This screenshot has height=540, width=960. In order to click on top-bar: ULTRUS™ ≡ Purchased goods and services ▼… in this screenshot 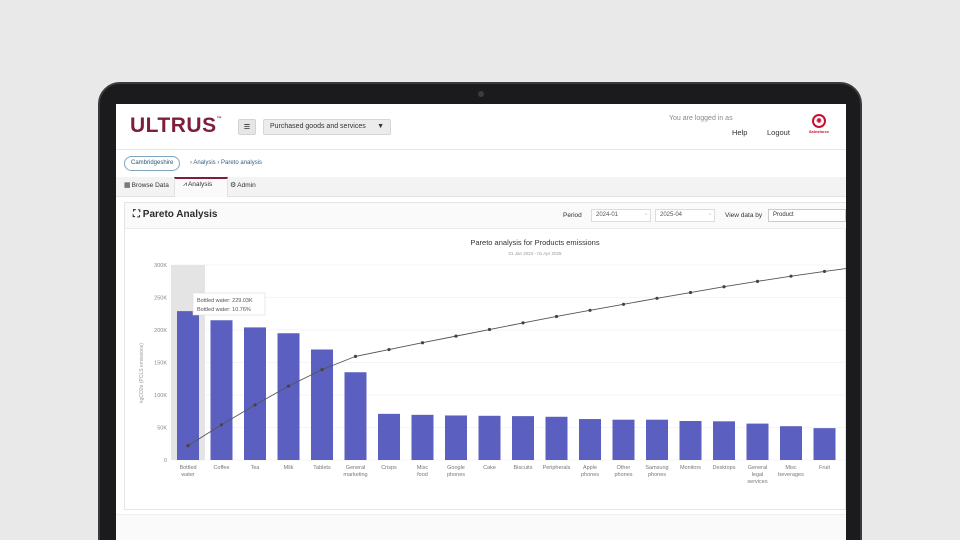, I will do `click(481, 127)`.